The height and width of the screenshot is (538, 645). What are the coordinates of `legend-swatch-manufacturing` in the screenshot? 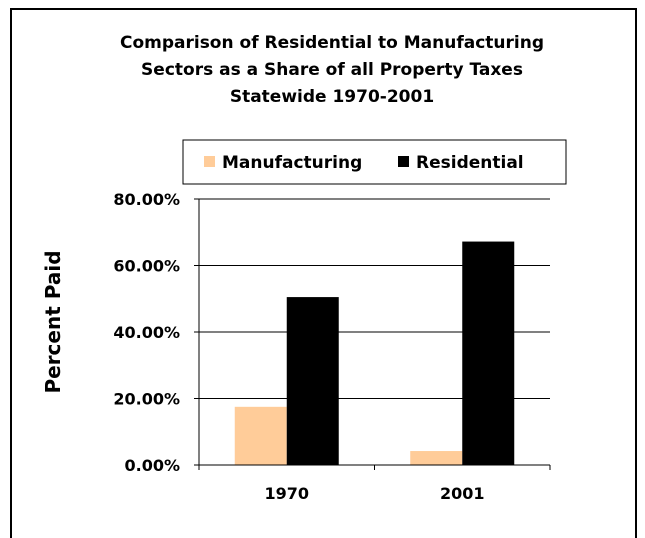 It's located at (209, 161).